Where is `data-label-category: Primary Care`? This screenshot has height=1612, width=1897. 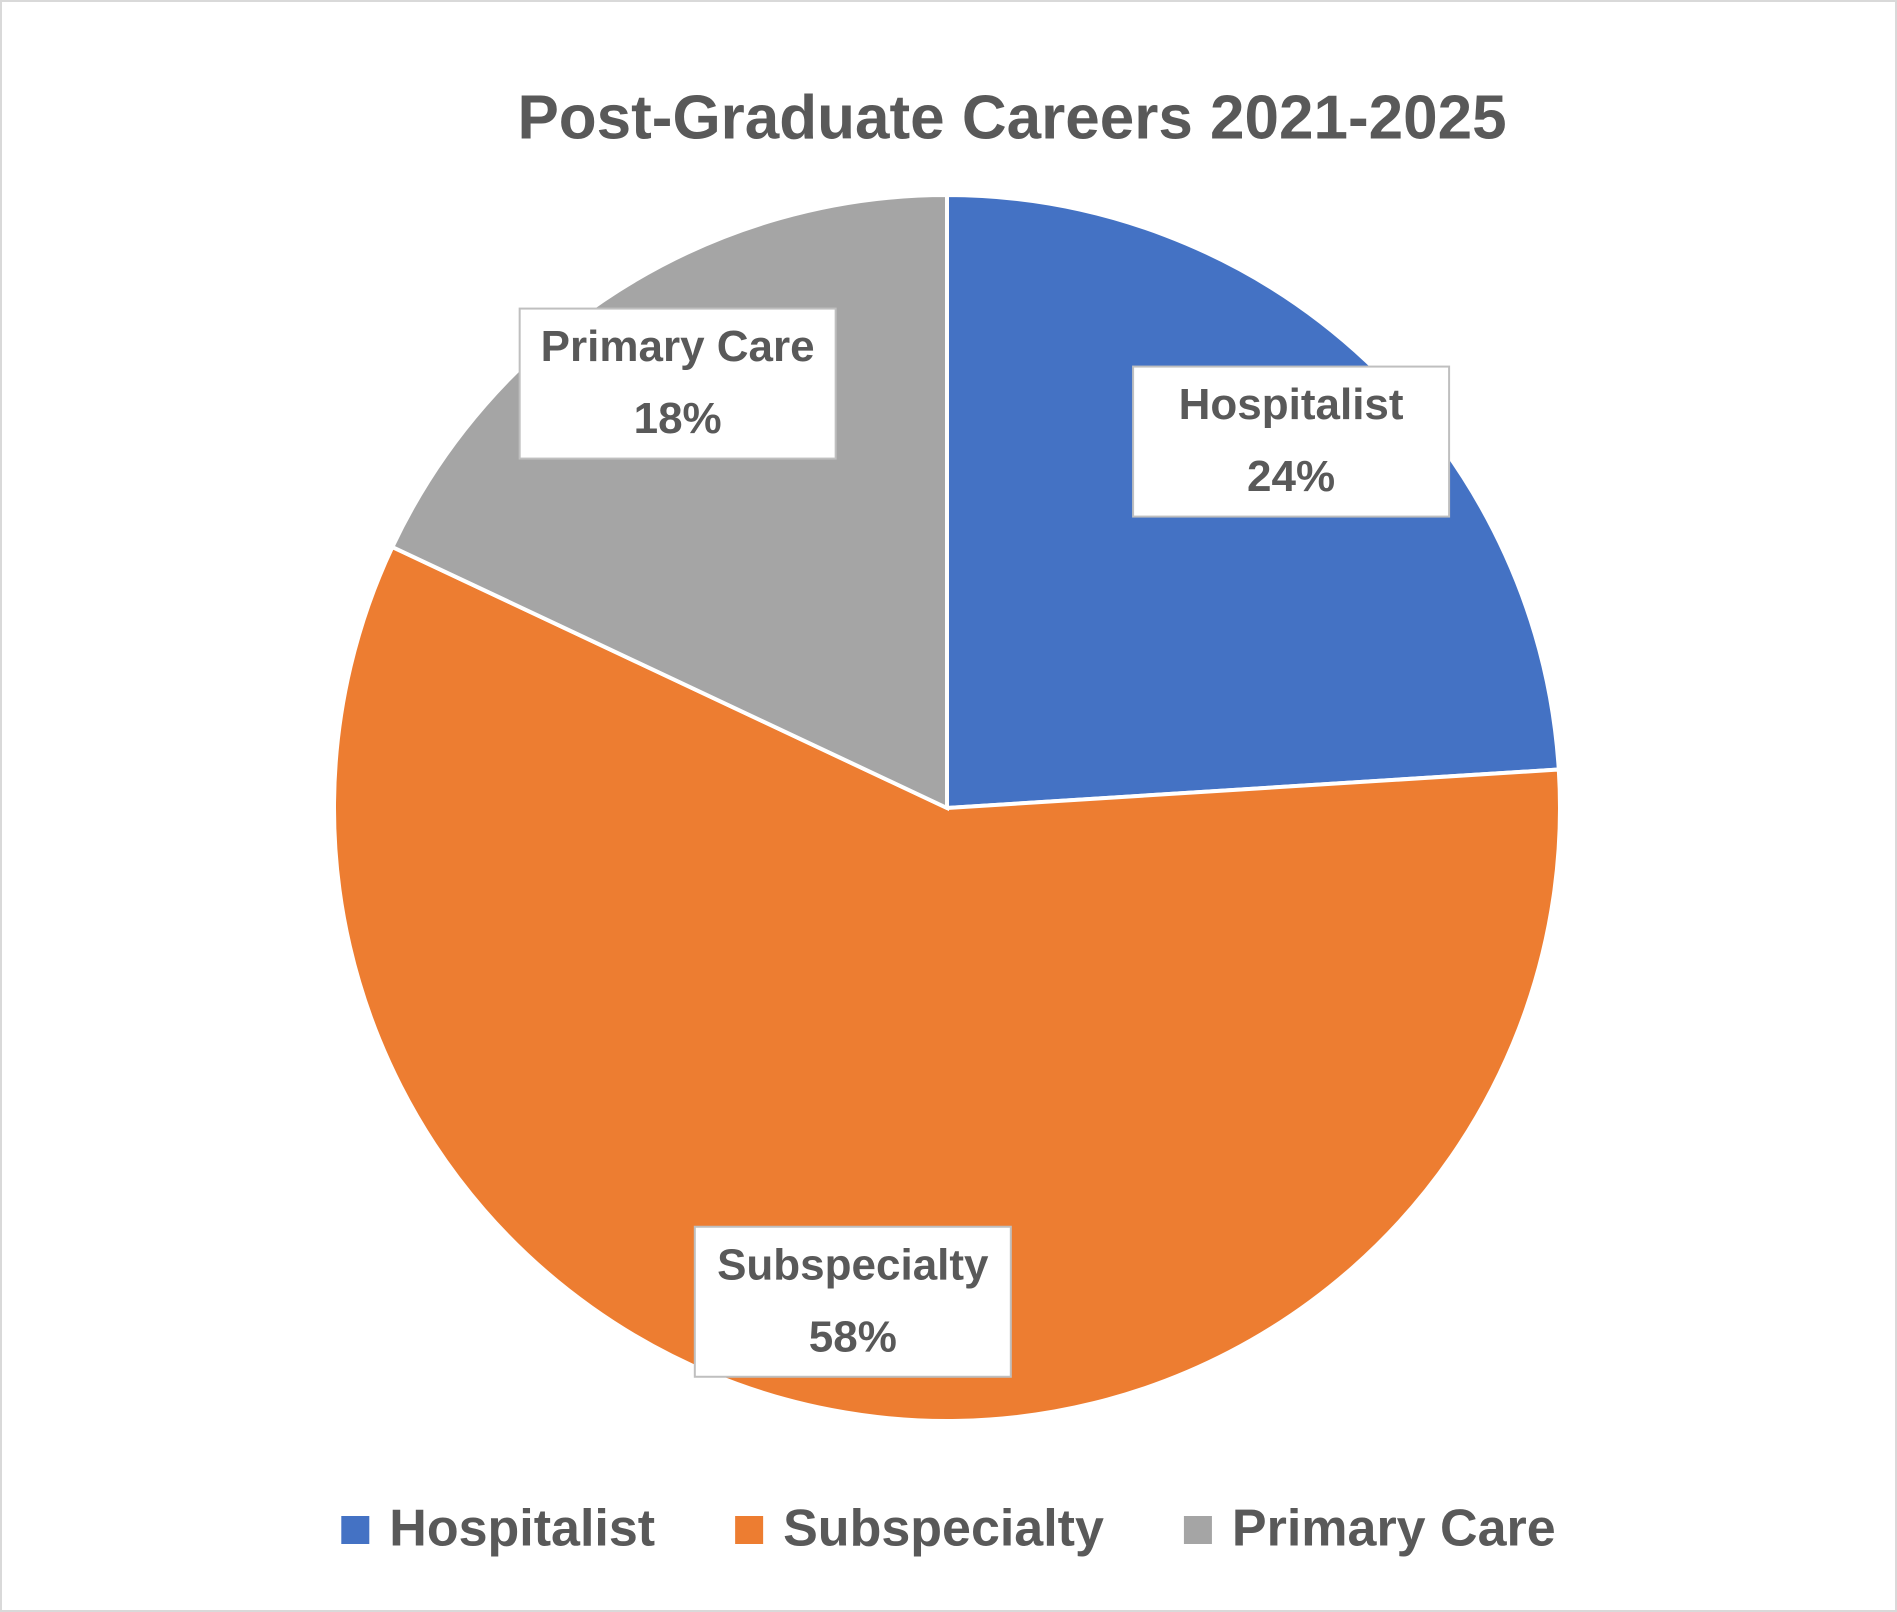
data-label-category: Primary Care is located at coordinates (678, 346).